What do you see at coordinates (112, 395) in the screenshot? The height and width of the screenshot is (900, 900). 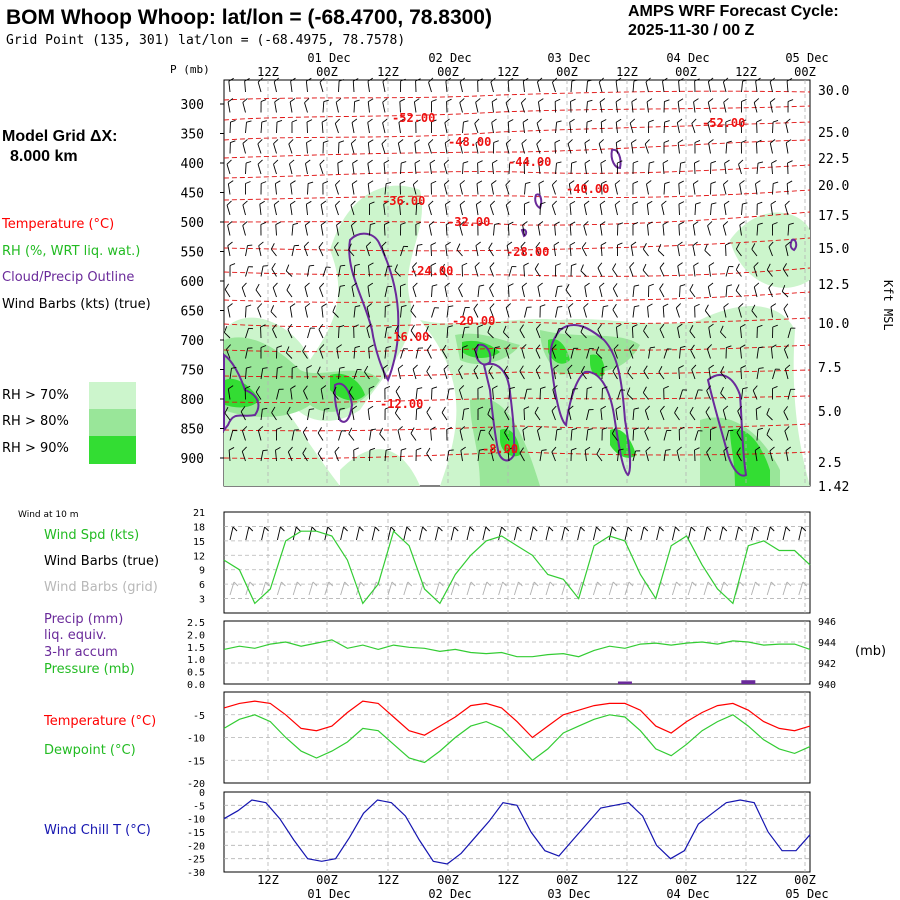 I see `rh70-swatch` at bounding box center [112, 395].